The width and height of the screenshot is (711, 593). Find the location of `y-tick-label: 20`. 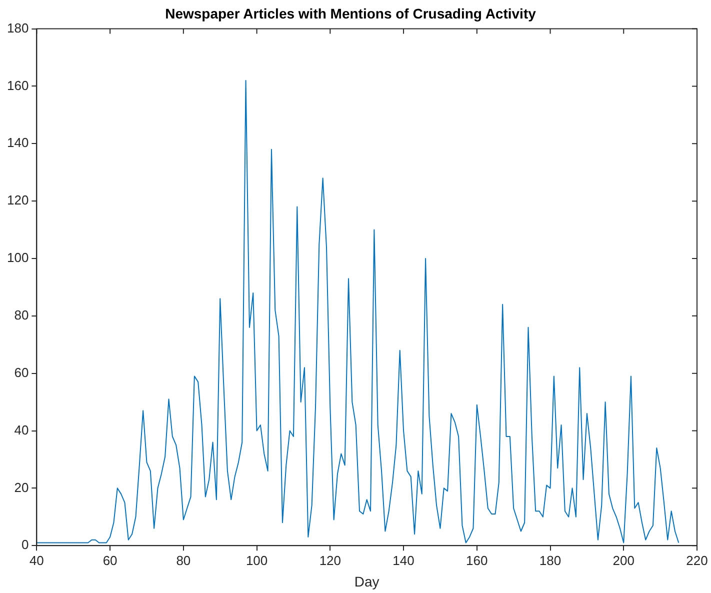

y-tick-label: 20 is located at coordinates (21, 487).